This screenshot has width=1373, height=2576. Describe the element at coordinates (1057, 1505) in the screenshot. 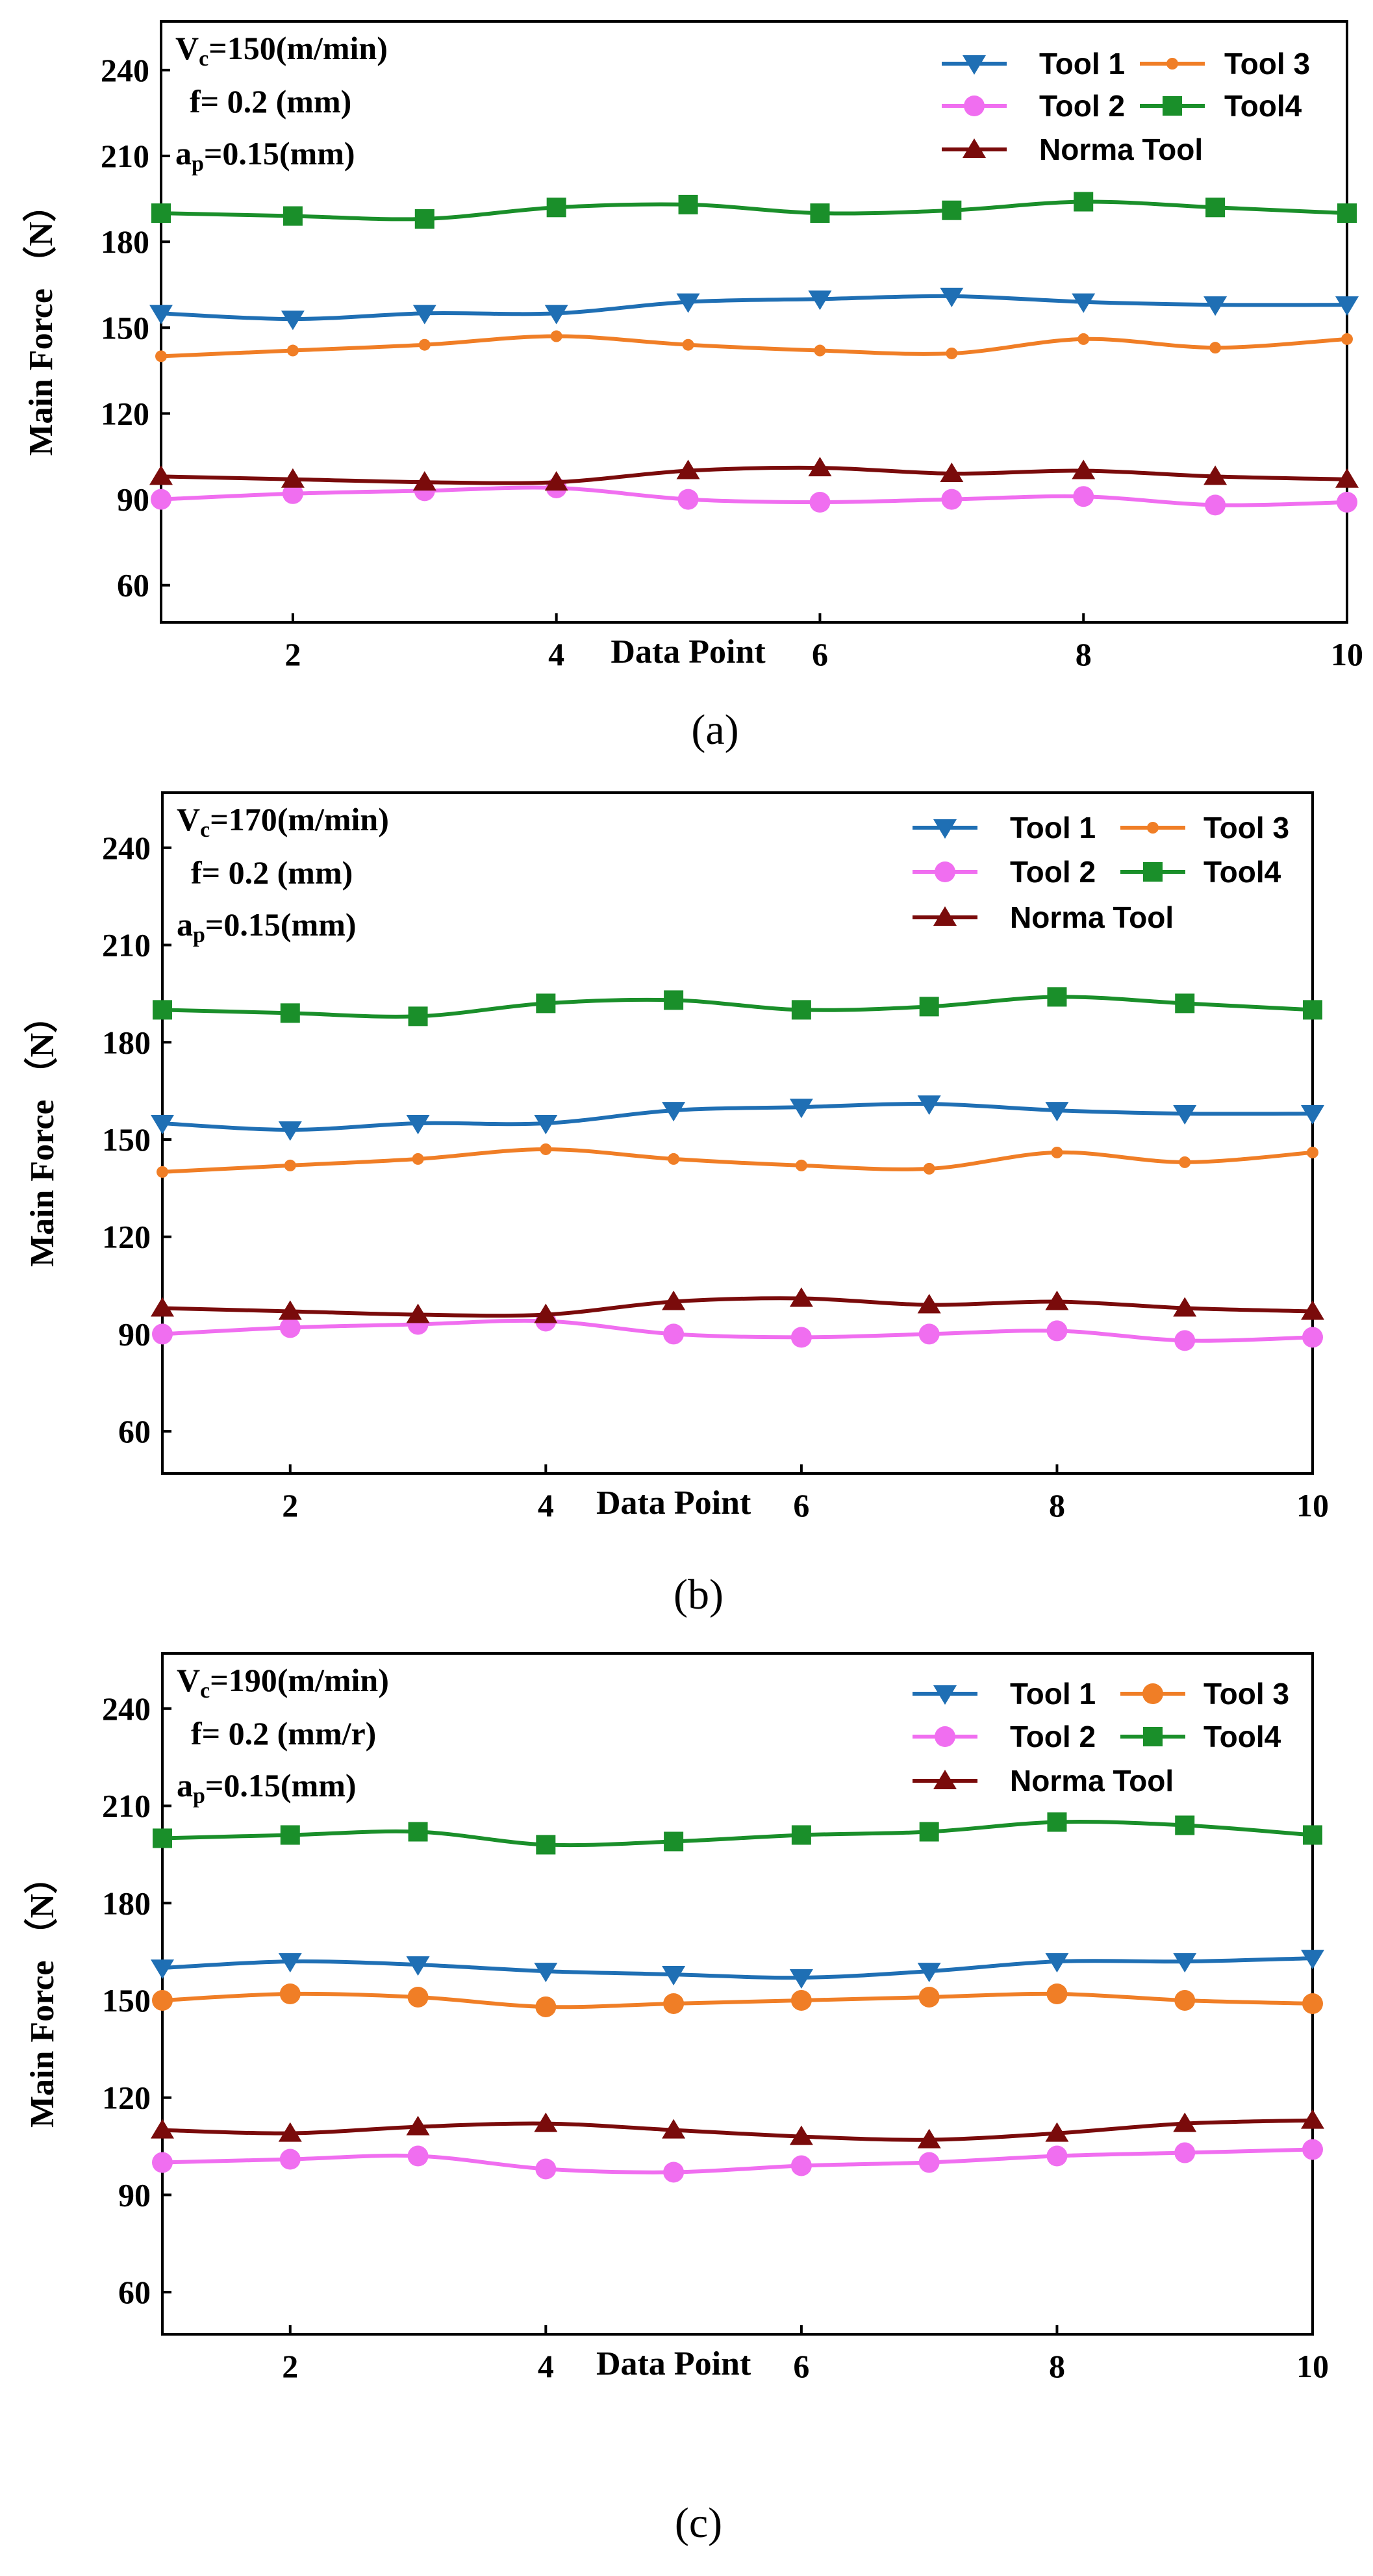

I see `x-tick-label: 8` at that location.